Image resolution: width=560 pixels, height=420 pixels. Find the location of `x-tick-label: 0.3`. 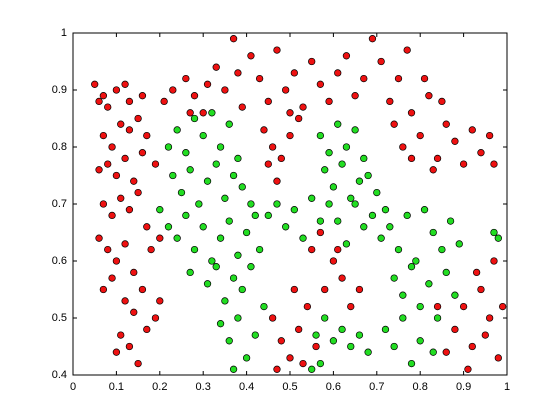

x-tick-label: 0.3 is located at coordinates (203, 387).